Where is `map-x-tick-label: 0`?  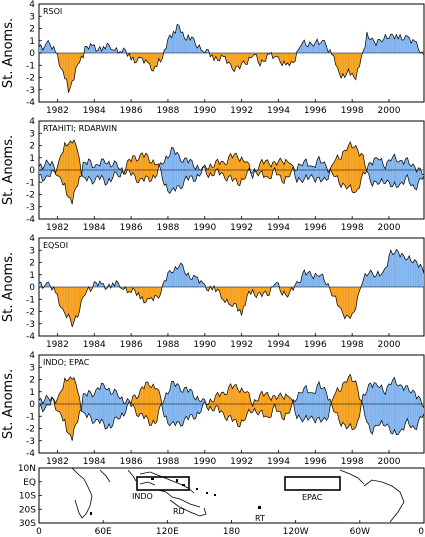 map-x-tick-label: 0 is located at coordinates (421, 532).